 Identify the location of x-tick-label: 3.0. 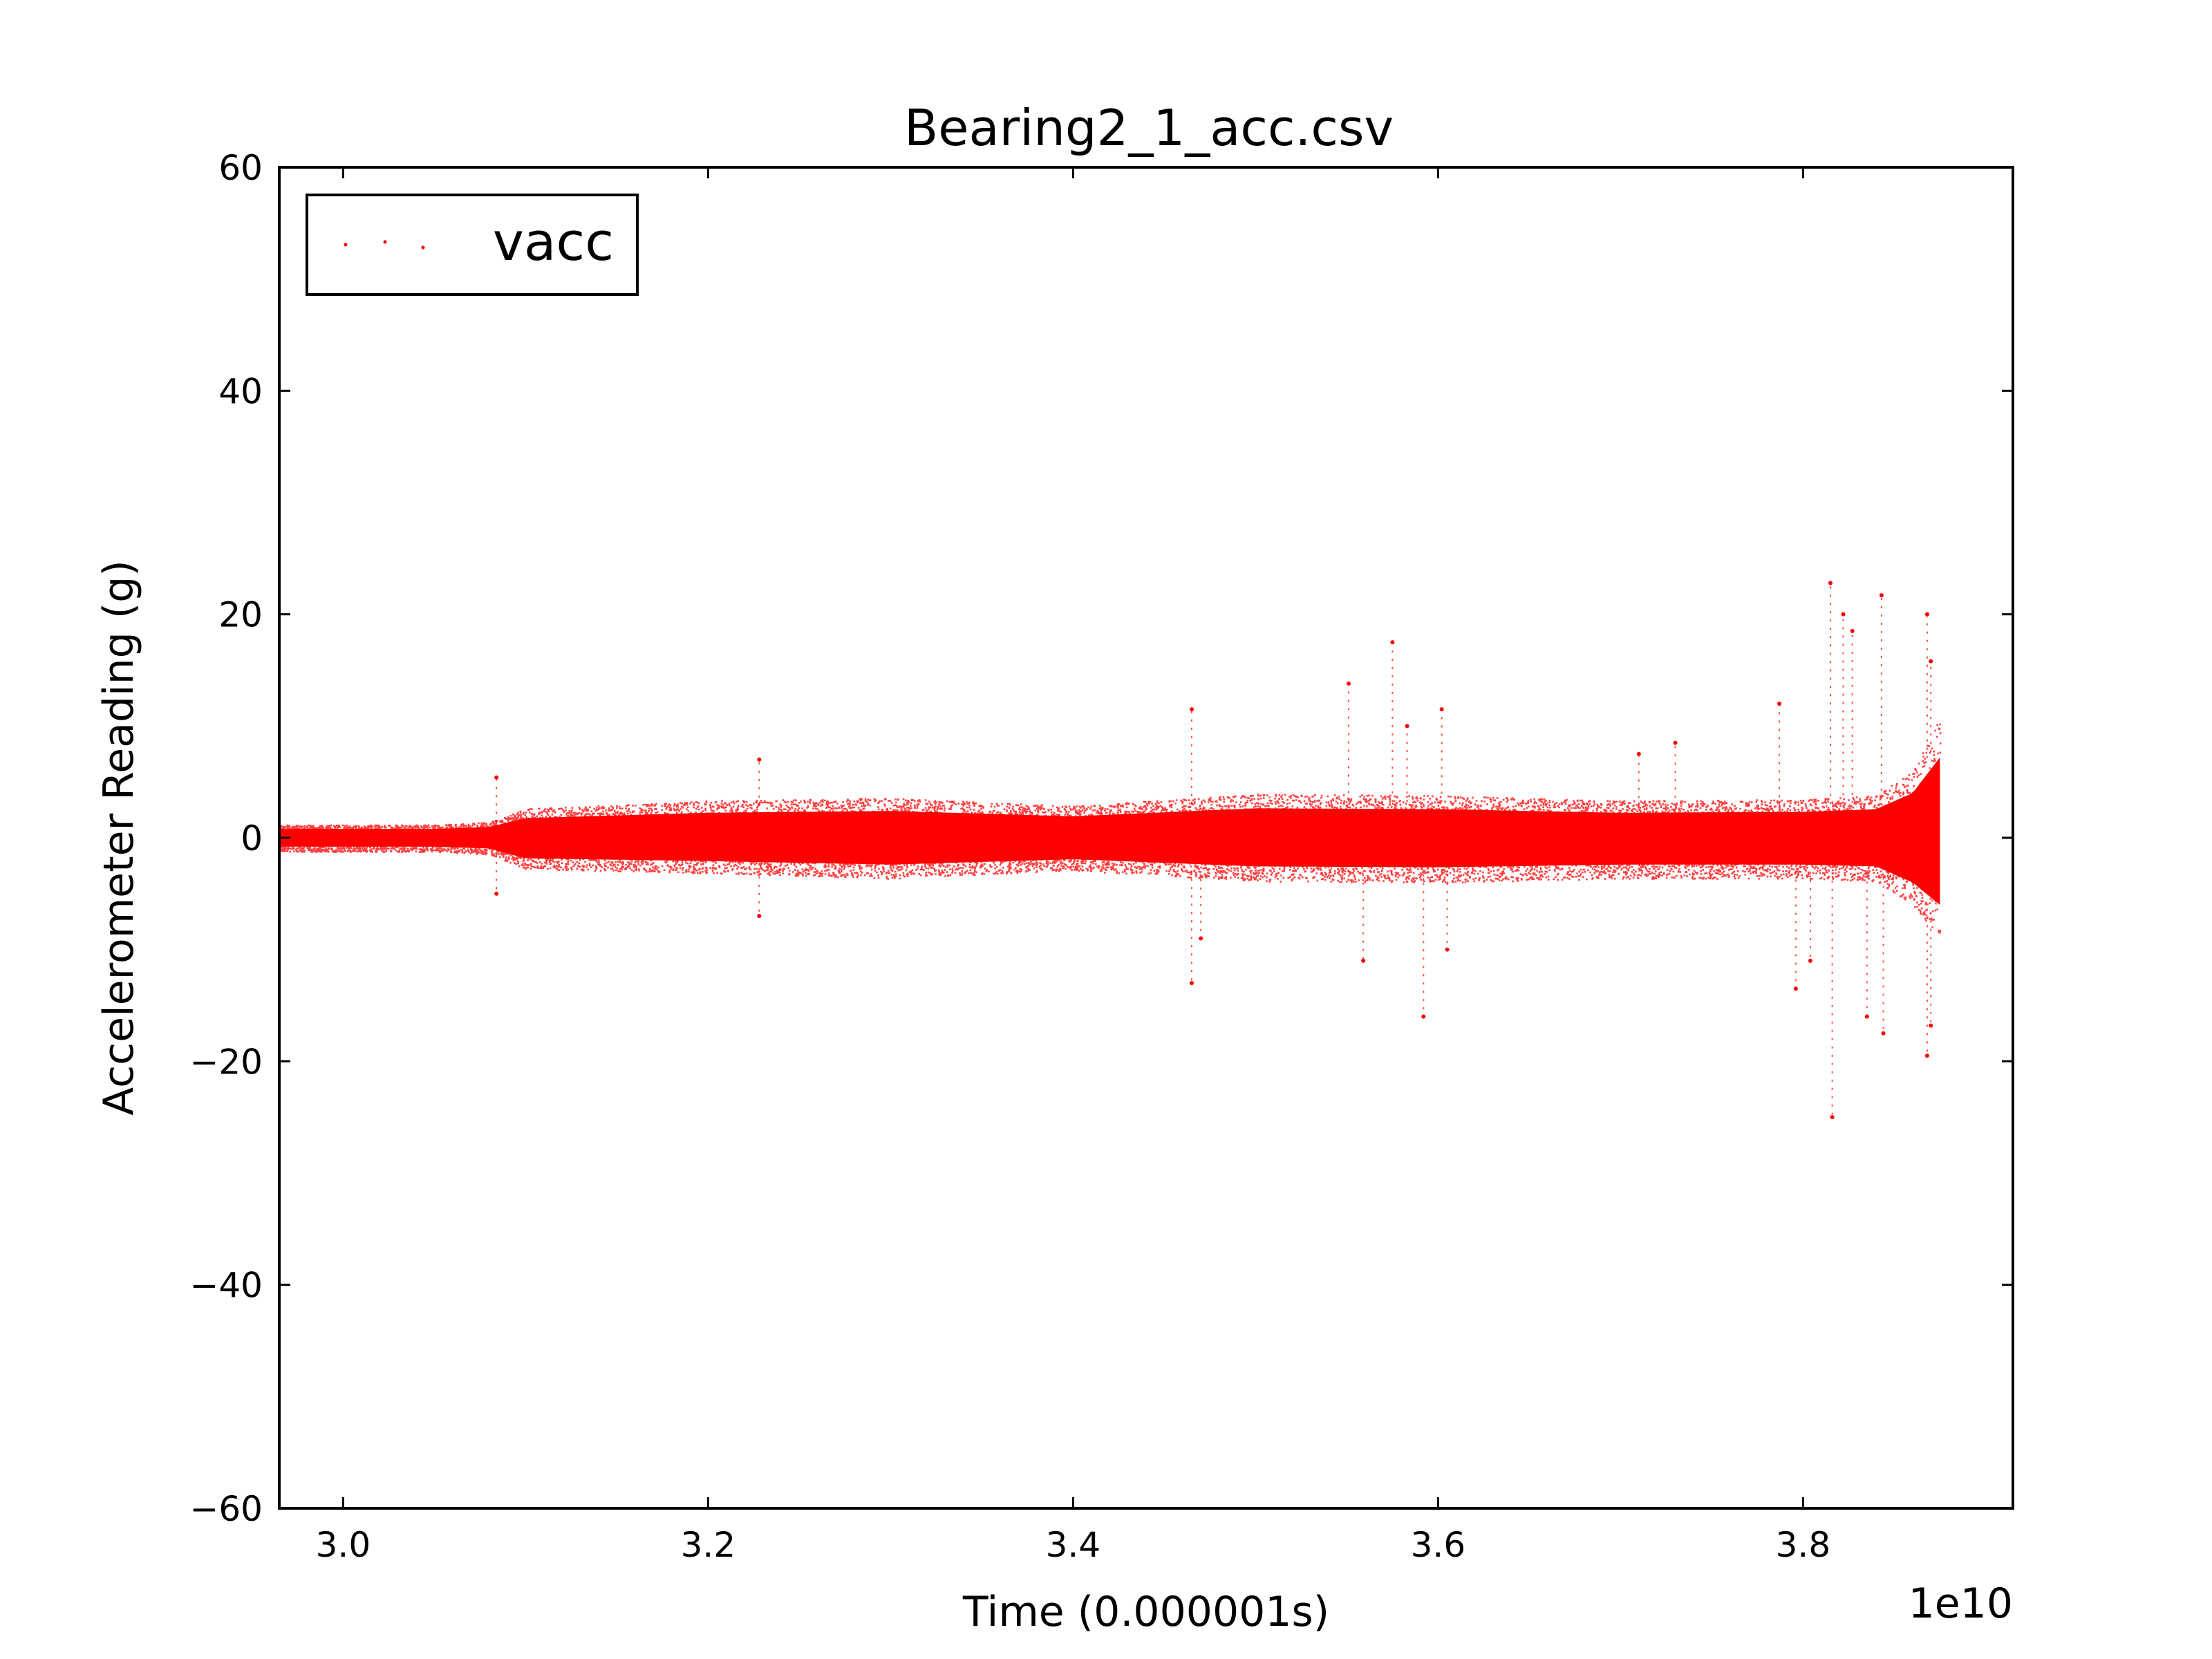
(344, 1545).